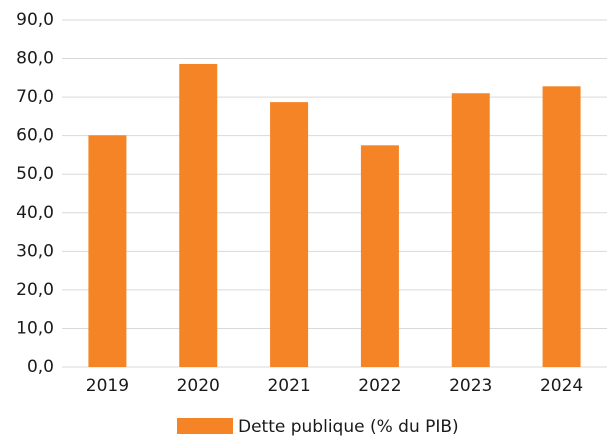 This screenshot has width=609, height=438. What do you see at coordinates (40, 367) in the screenshot?
I see `y-tick-label: 0,0` at bounding box center [40, 367].